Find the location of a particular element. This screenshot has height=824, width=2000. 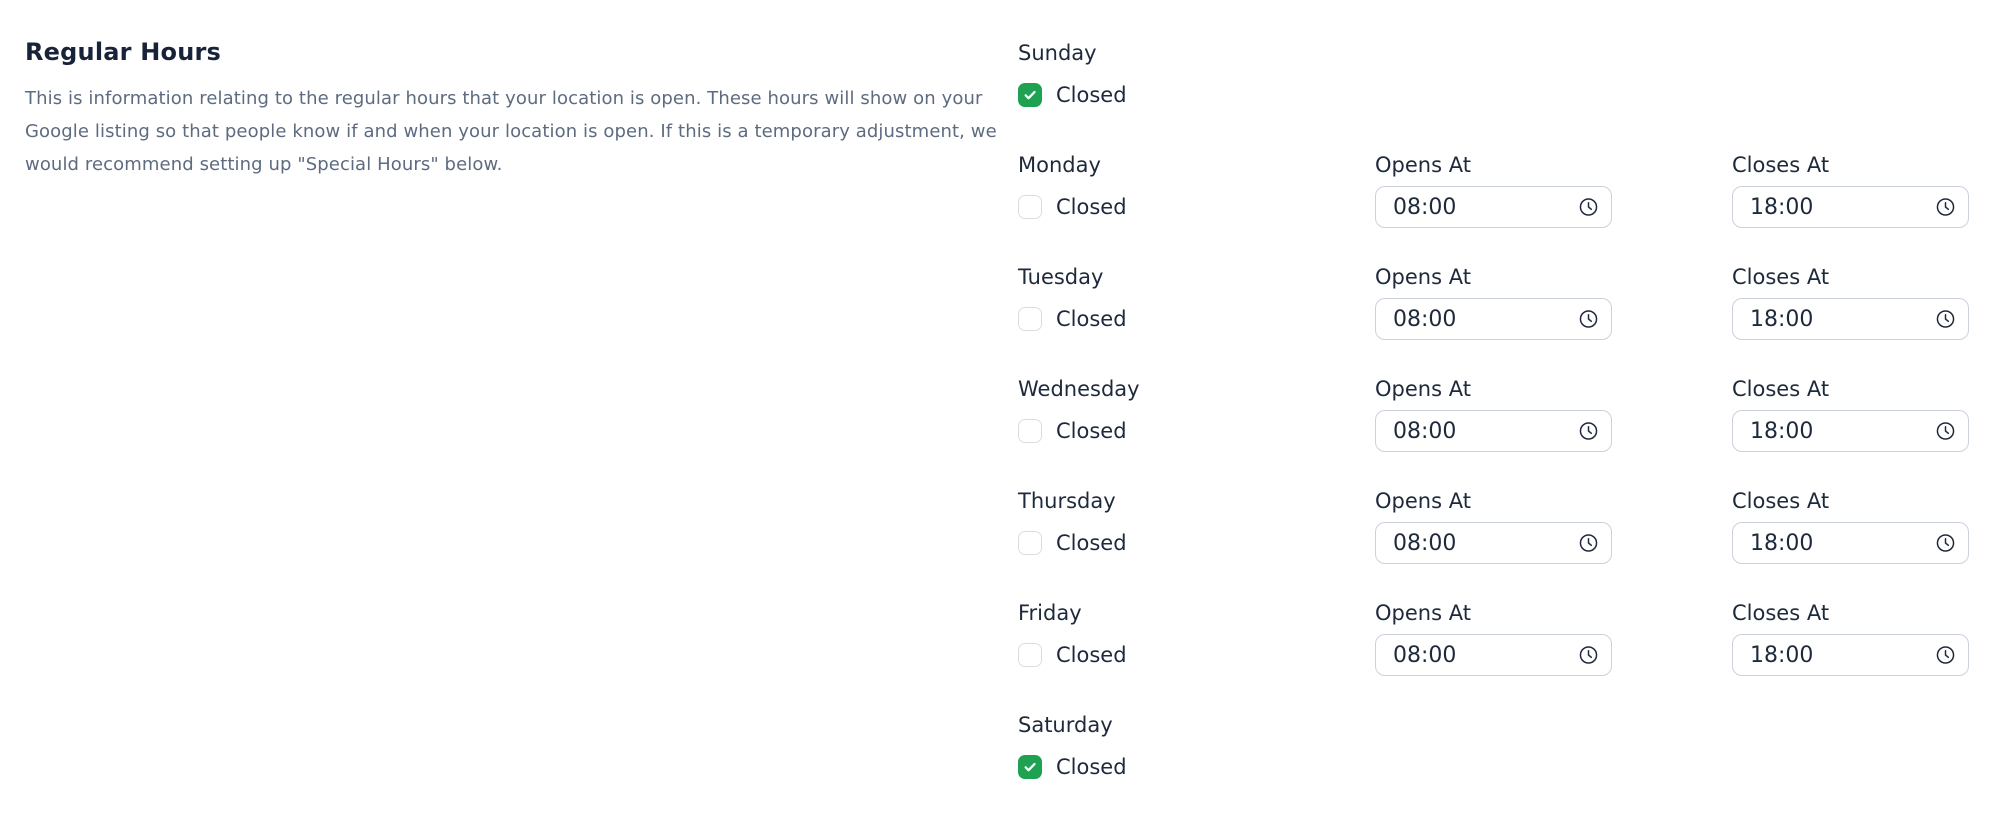

day-group-tuesday: Tuesday Closed Opens At Clo is located at coordinates (1498, 302).